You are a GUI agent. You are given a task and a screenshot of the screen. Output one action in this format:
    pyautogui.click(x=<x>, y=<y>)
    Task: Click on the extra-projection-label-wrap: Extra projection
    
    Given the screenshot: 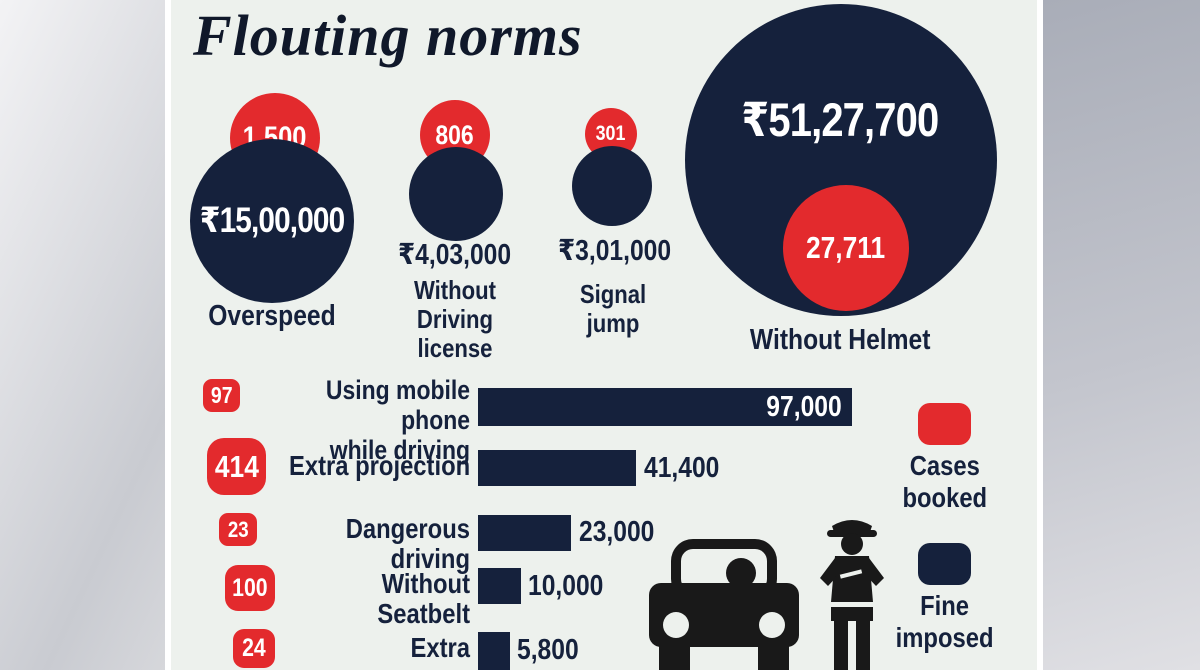 What is the action you would take?
    pyautogui.click(x=360, y=466)
    